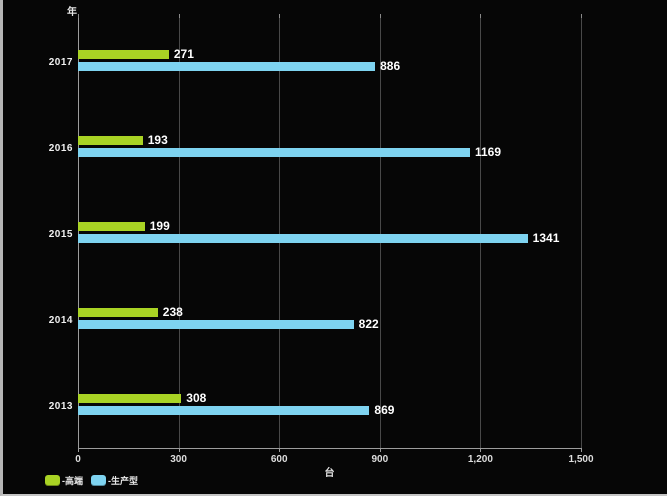  What do you see at coordinates (380, 459) in the screenshot?
I see `x-tick-label: 900` at bounding box center [380, 459].